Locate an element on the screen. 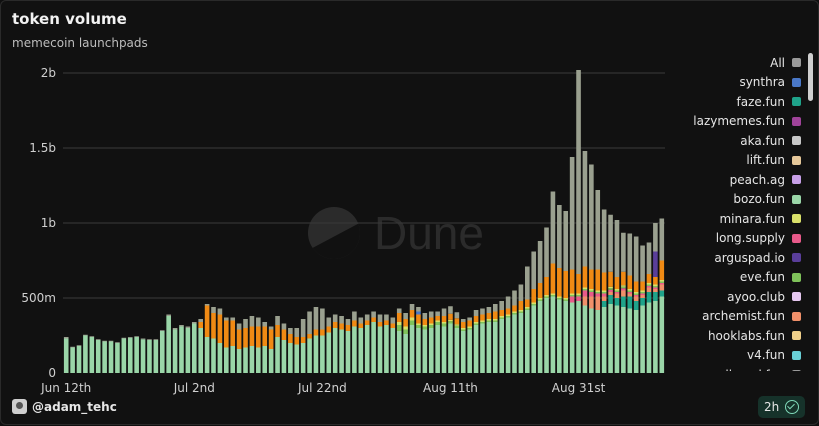  legend-item: v4.fun is located at coordinates (739, 356).